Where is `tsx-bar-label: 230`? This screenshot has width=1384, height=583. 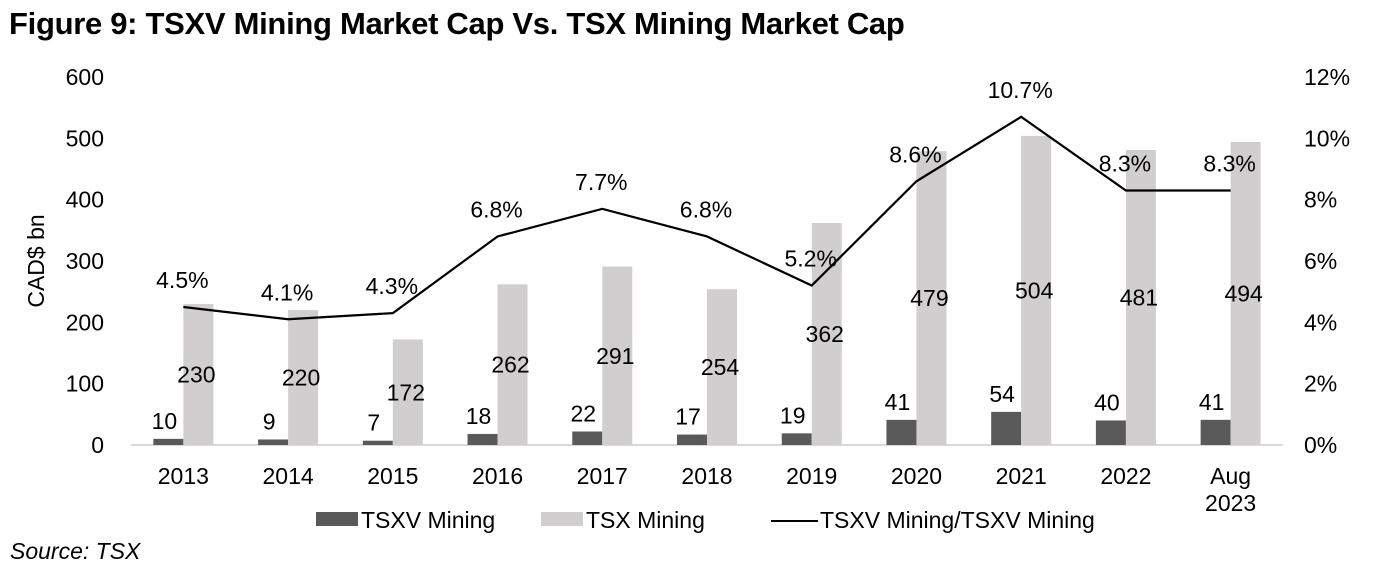
tsx-bar-label: 230 is located at coordinates (196, 374).